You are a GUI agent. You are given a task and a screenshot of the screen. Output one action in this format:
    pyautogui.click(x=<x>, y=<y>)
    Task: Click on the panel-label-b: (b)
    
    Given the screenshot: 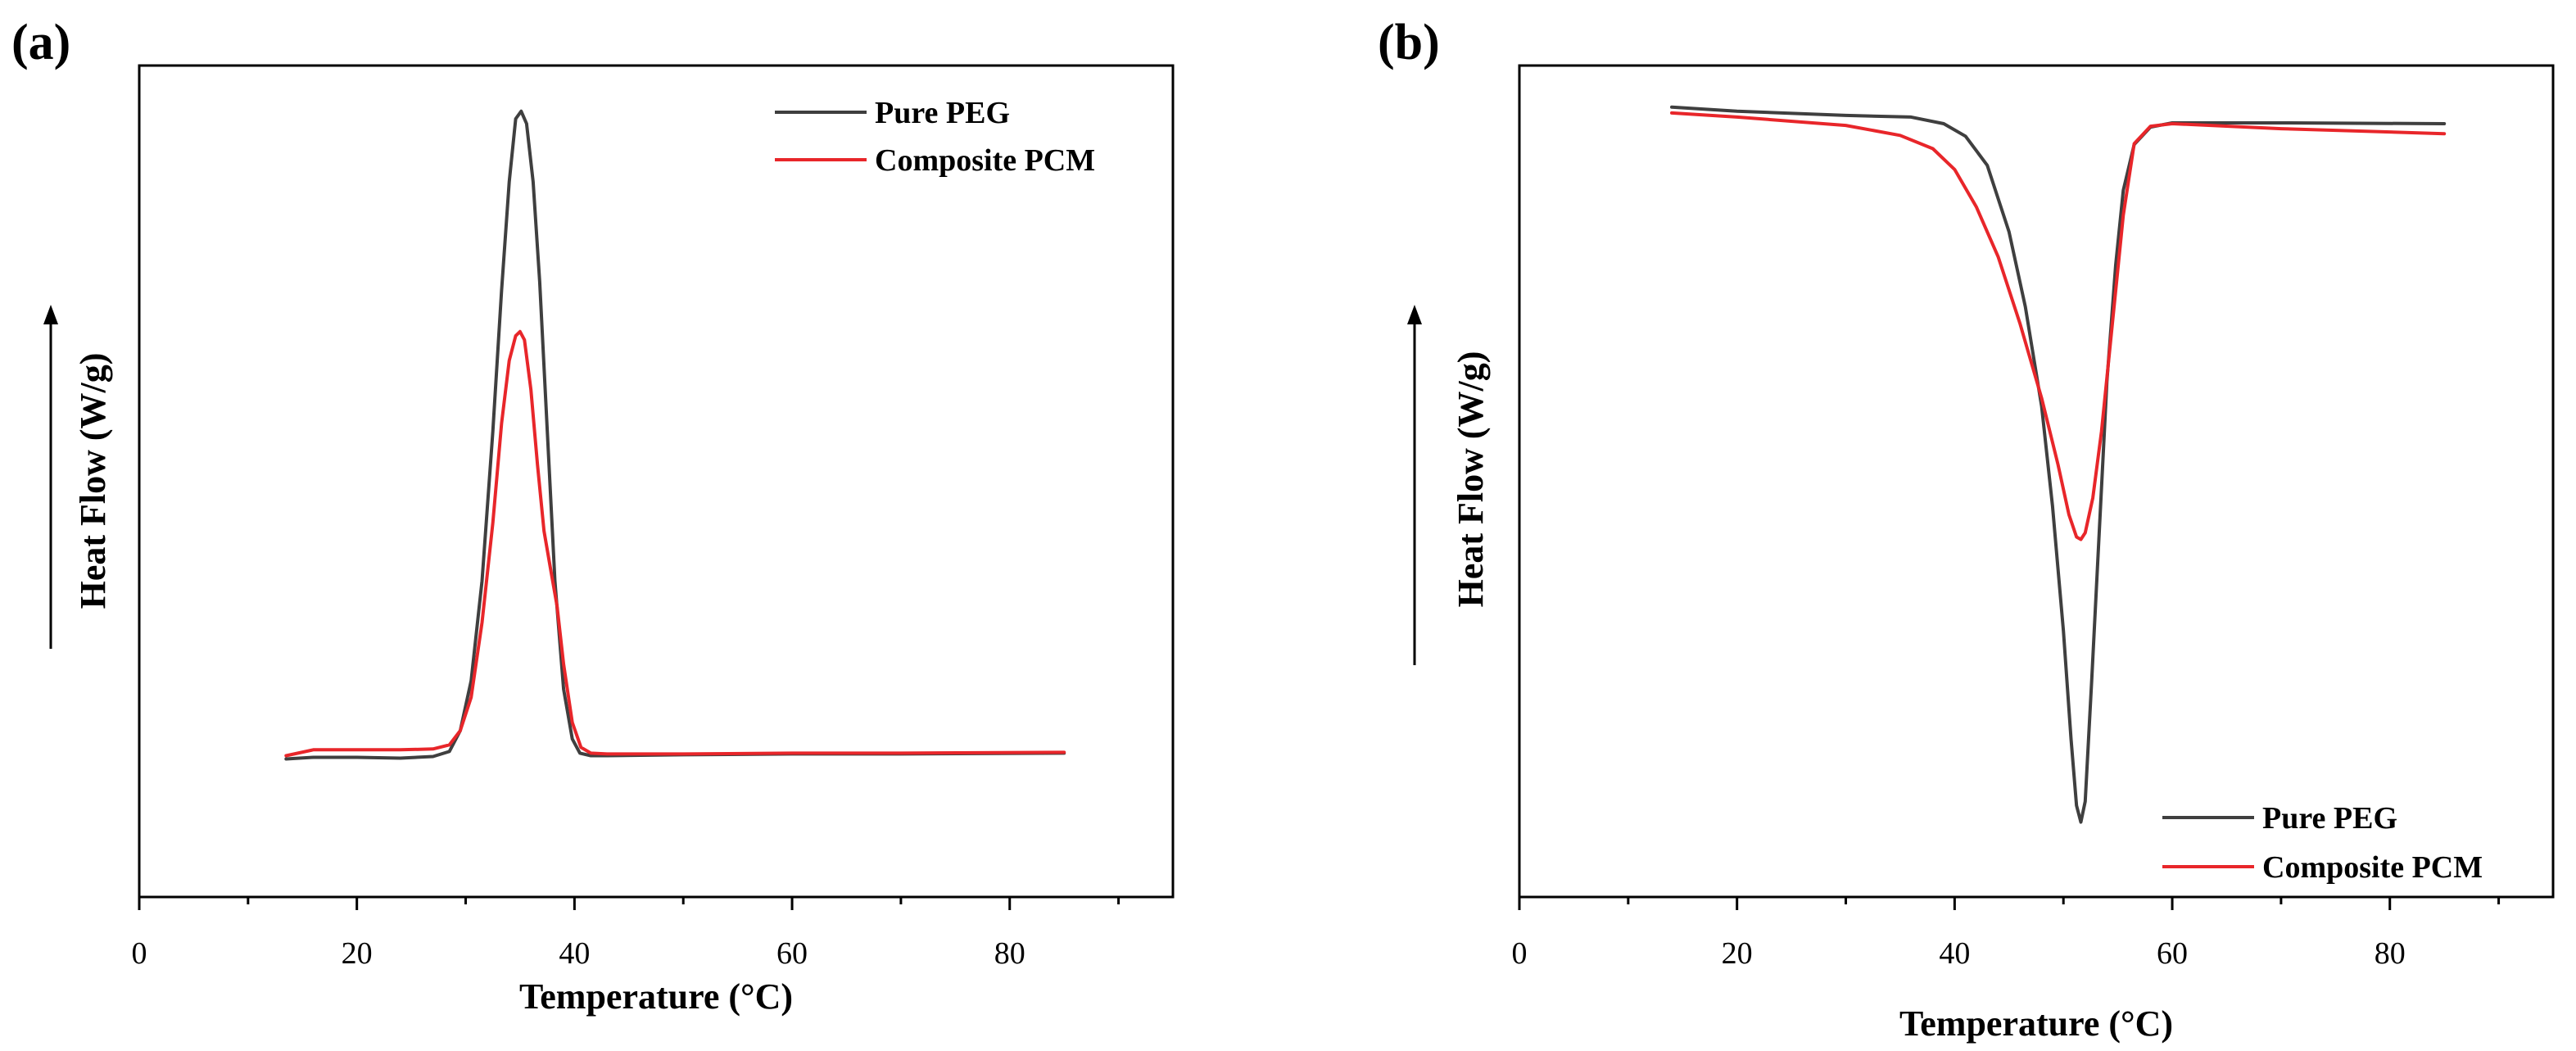 What is the action you would take?
    pyautogui.click(x=1409, y=43)
    